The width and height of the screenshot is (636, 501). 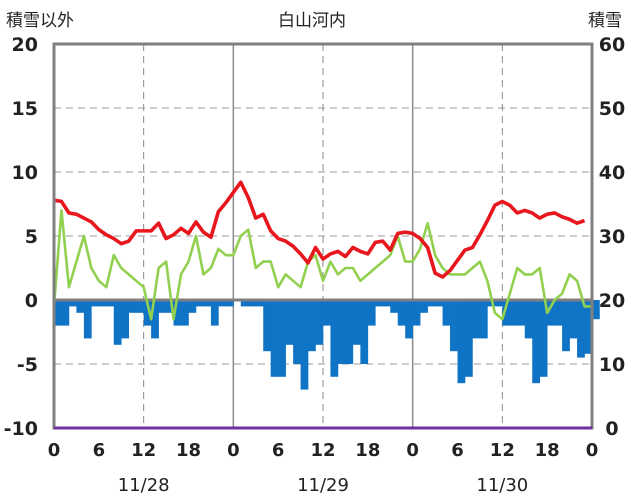 What do you see at coordinates (502, 485) in the screenshot?
I see `date-label: 11/30` at bounding box center [502, 485].